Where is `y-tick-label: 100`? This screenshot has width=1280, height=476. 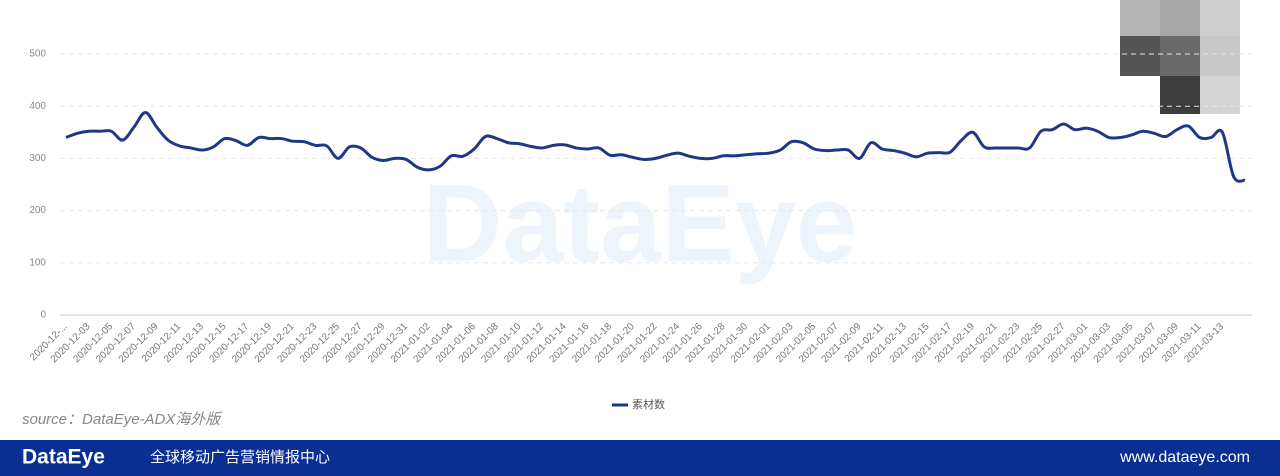
y-tick-label: 100 is located at coordinates (37, 262).